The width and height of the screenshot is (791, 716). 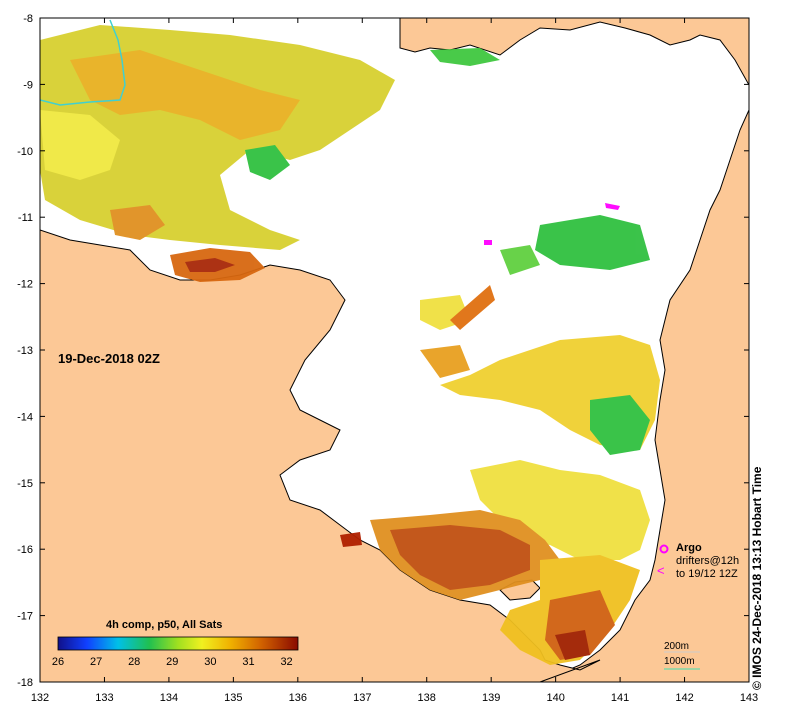 What do you see at coordinates (169, 698) in the screenshot?
I see `x-tick-label: 134` at bounding box center [169, 698].